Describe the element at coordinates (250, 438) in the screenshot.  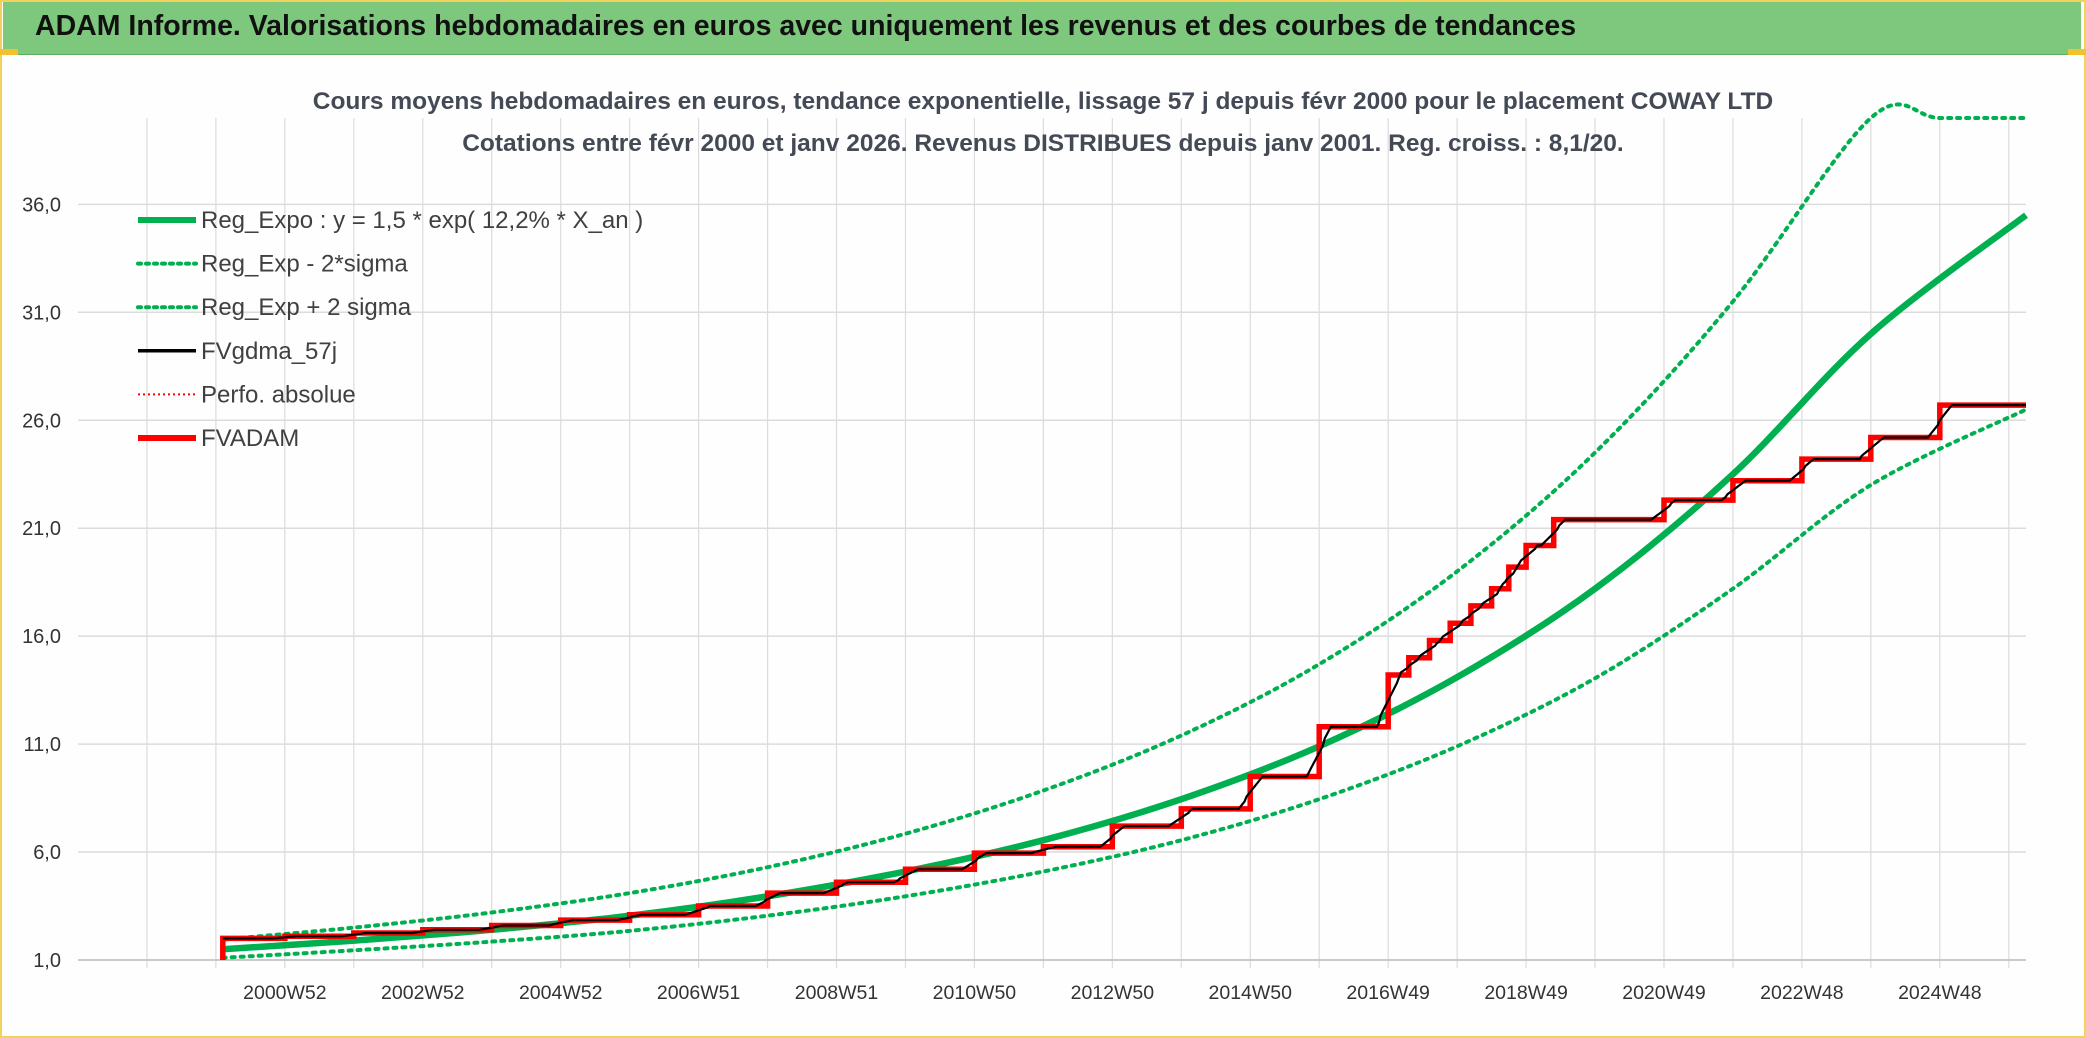
I see `legend-label: FVADAM` at that location.